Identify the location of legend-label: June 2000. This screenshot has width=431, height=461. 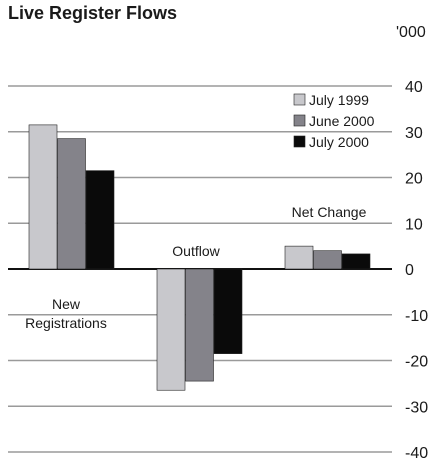
(342, 121).